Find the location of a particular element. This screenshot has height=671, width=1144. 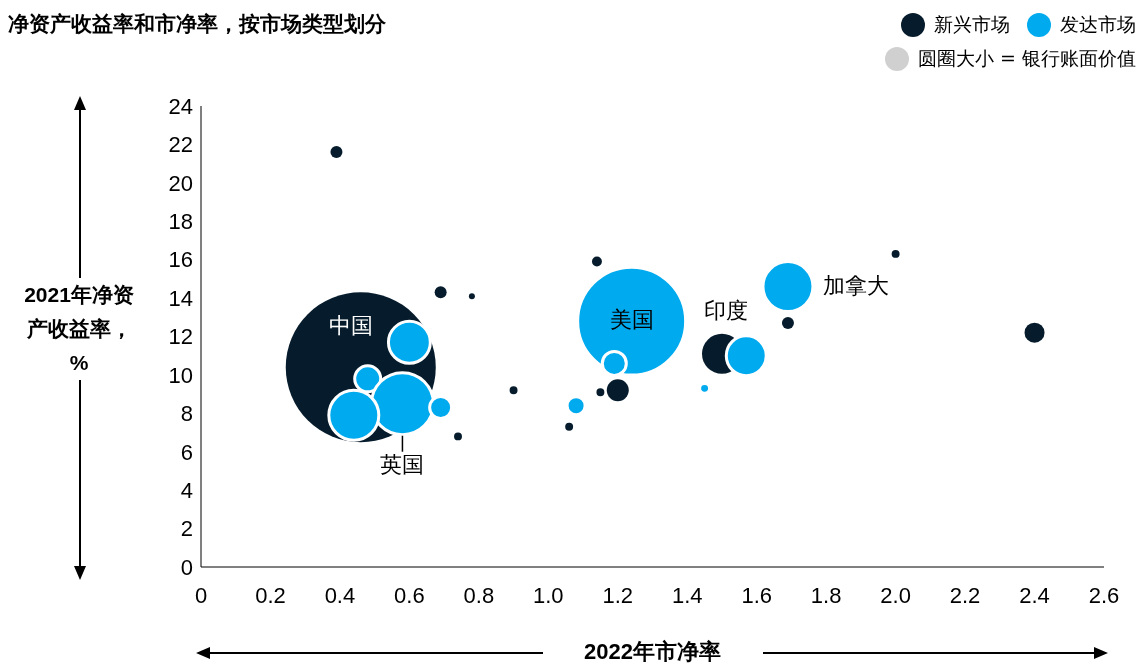

x-tick-label: 1.6 is located at coordinates (756, 595).